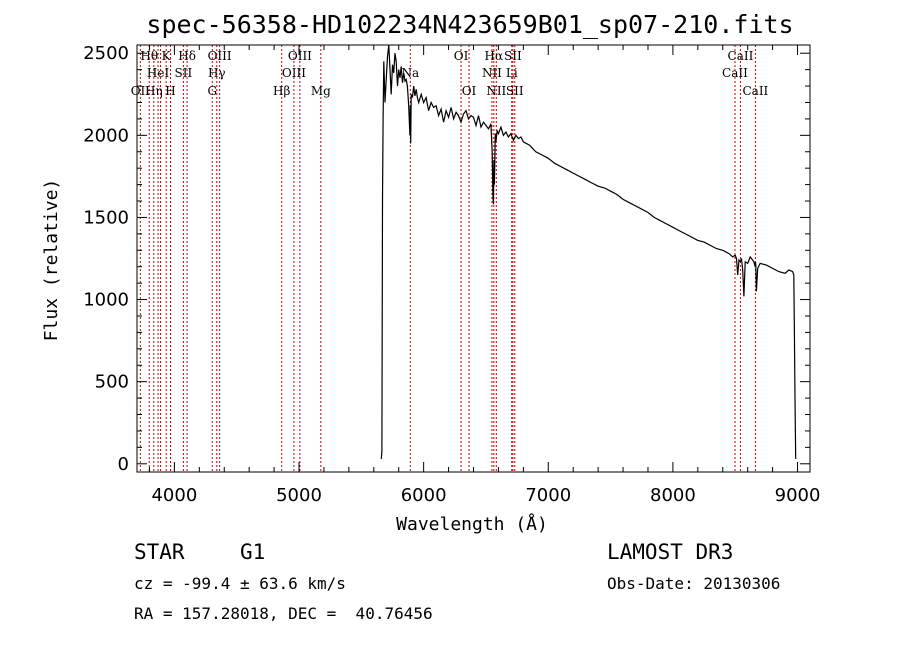 This screenshot has height=649, width=900. I want to click on spectral-line-label: OII, so click(141, 91).